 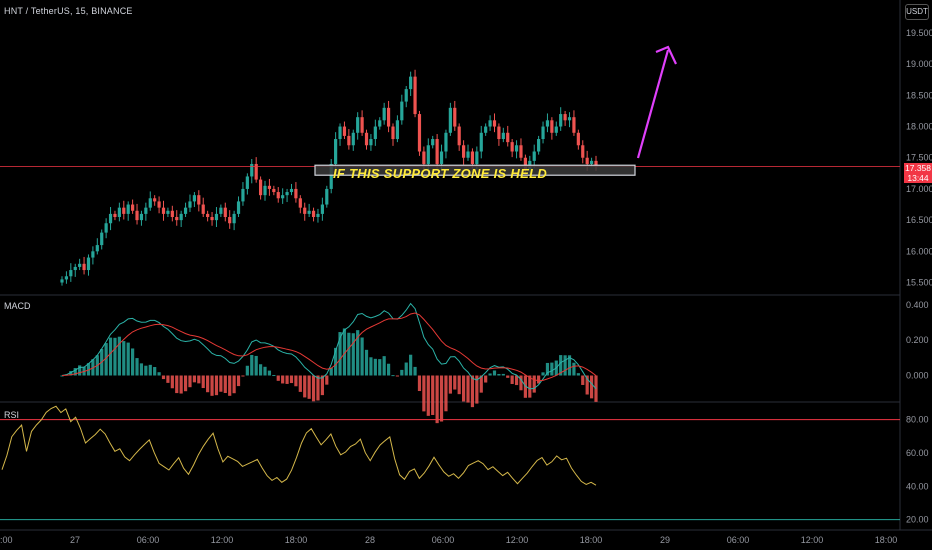 What do you see at coordinates (299, 445) in the screenshot?
I see `rsi-line` at bounding box center [299, 445].